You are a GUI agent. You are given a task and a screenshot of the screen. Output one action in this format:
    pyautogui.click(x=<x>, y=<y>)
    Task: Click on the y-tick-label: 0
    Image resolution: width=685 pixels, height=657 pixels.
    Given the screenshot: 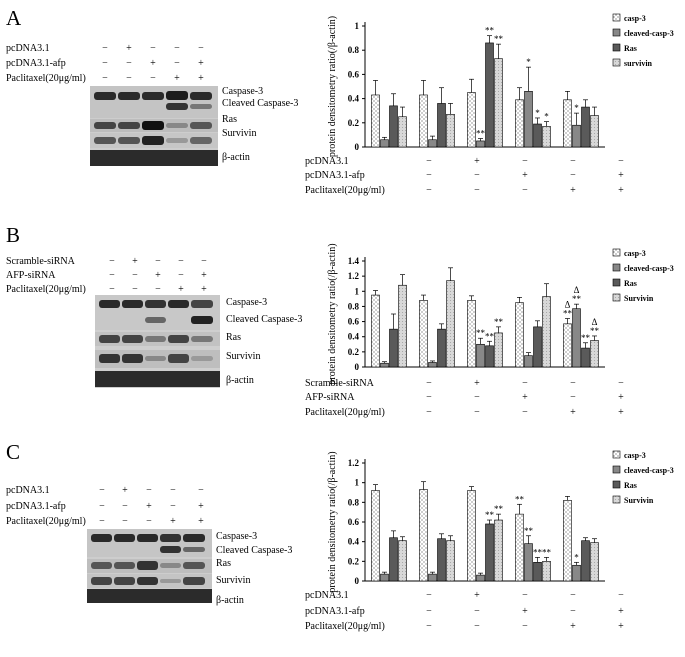 What is the action you would take?
    pyautogui.click(x=357, y=581)
    